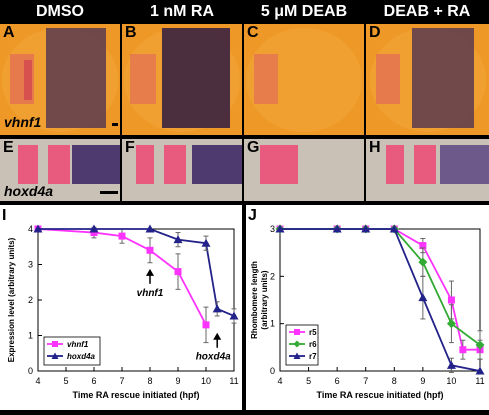 The width and height of the screenshot is (489, 415). What do you see at coordinates (150, 293) in the screenshot?
I see `annotation-vhnf1: vhnf1` at bounding box center [150, 293].